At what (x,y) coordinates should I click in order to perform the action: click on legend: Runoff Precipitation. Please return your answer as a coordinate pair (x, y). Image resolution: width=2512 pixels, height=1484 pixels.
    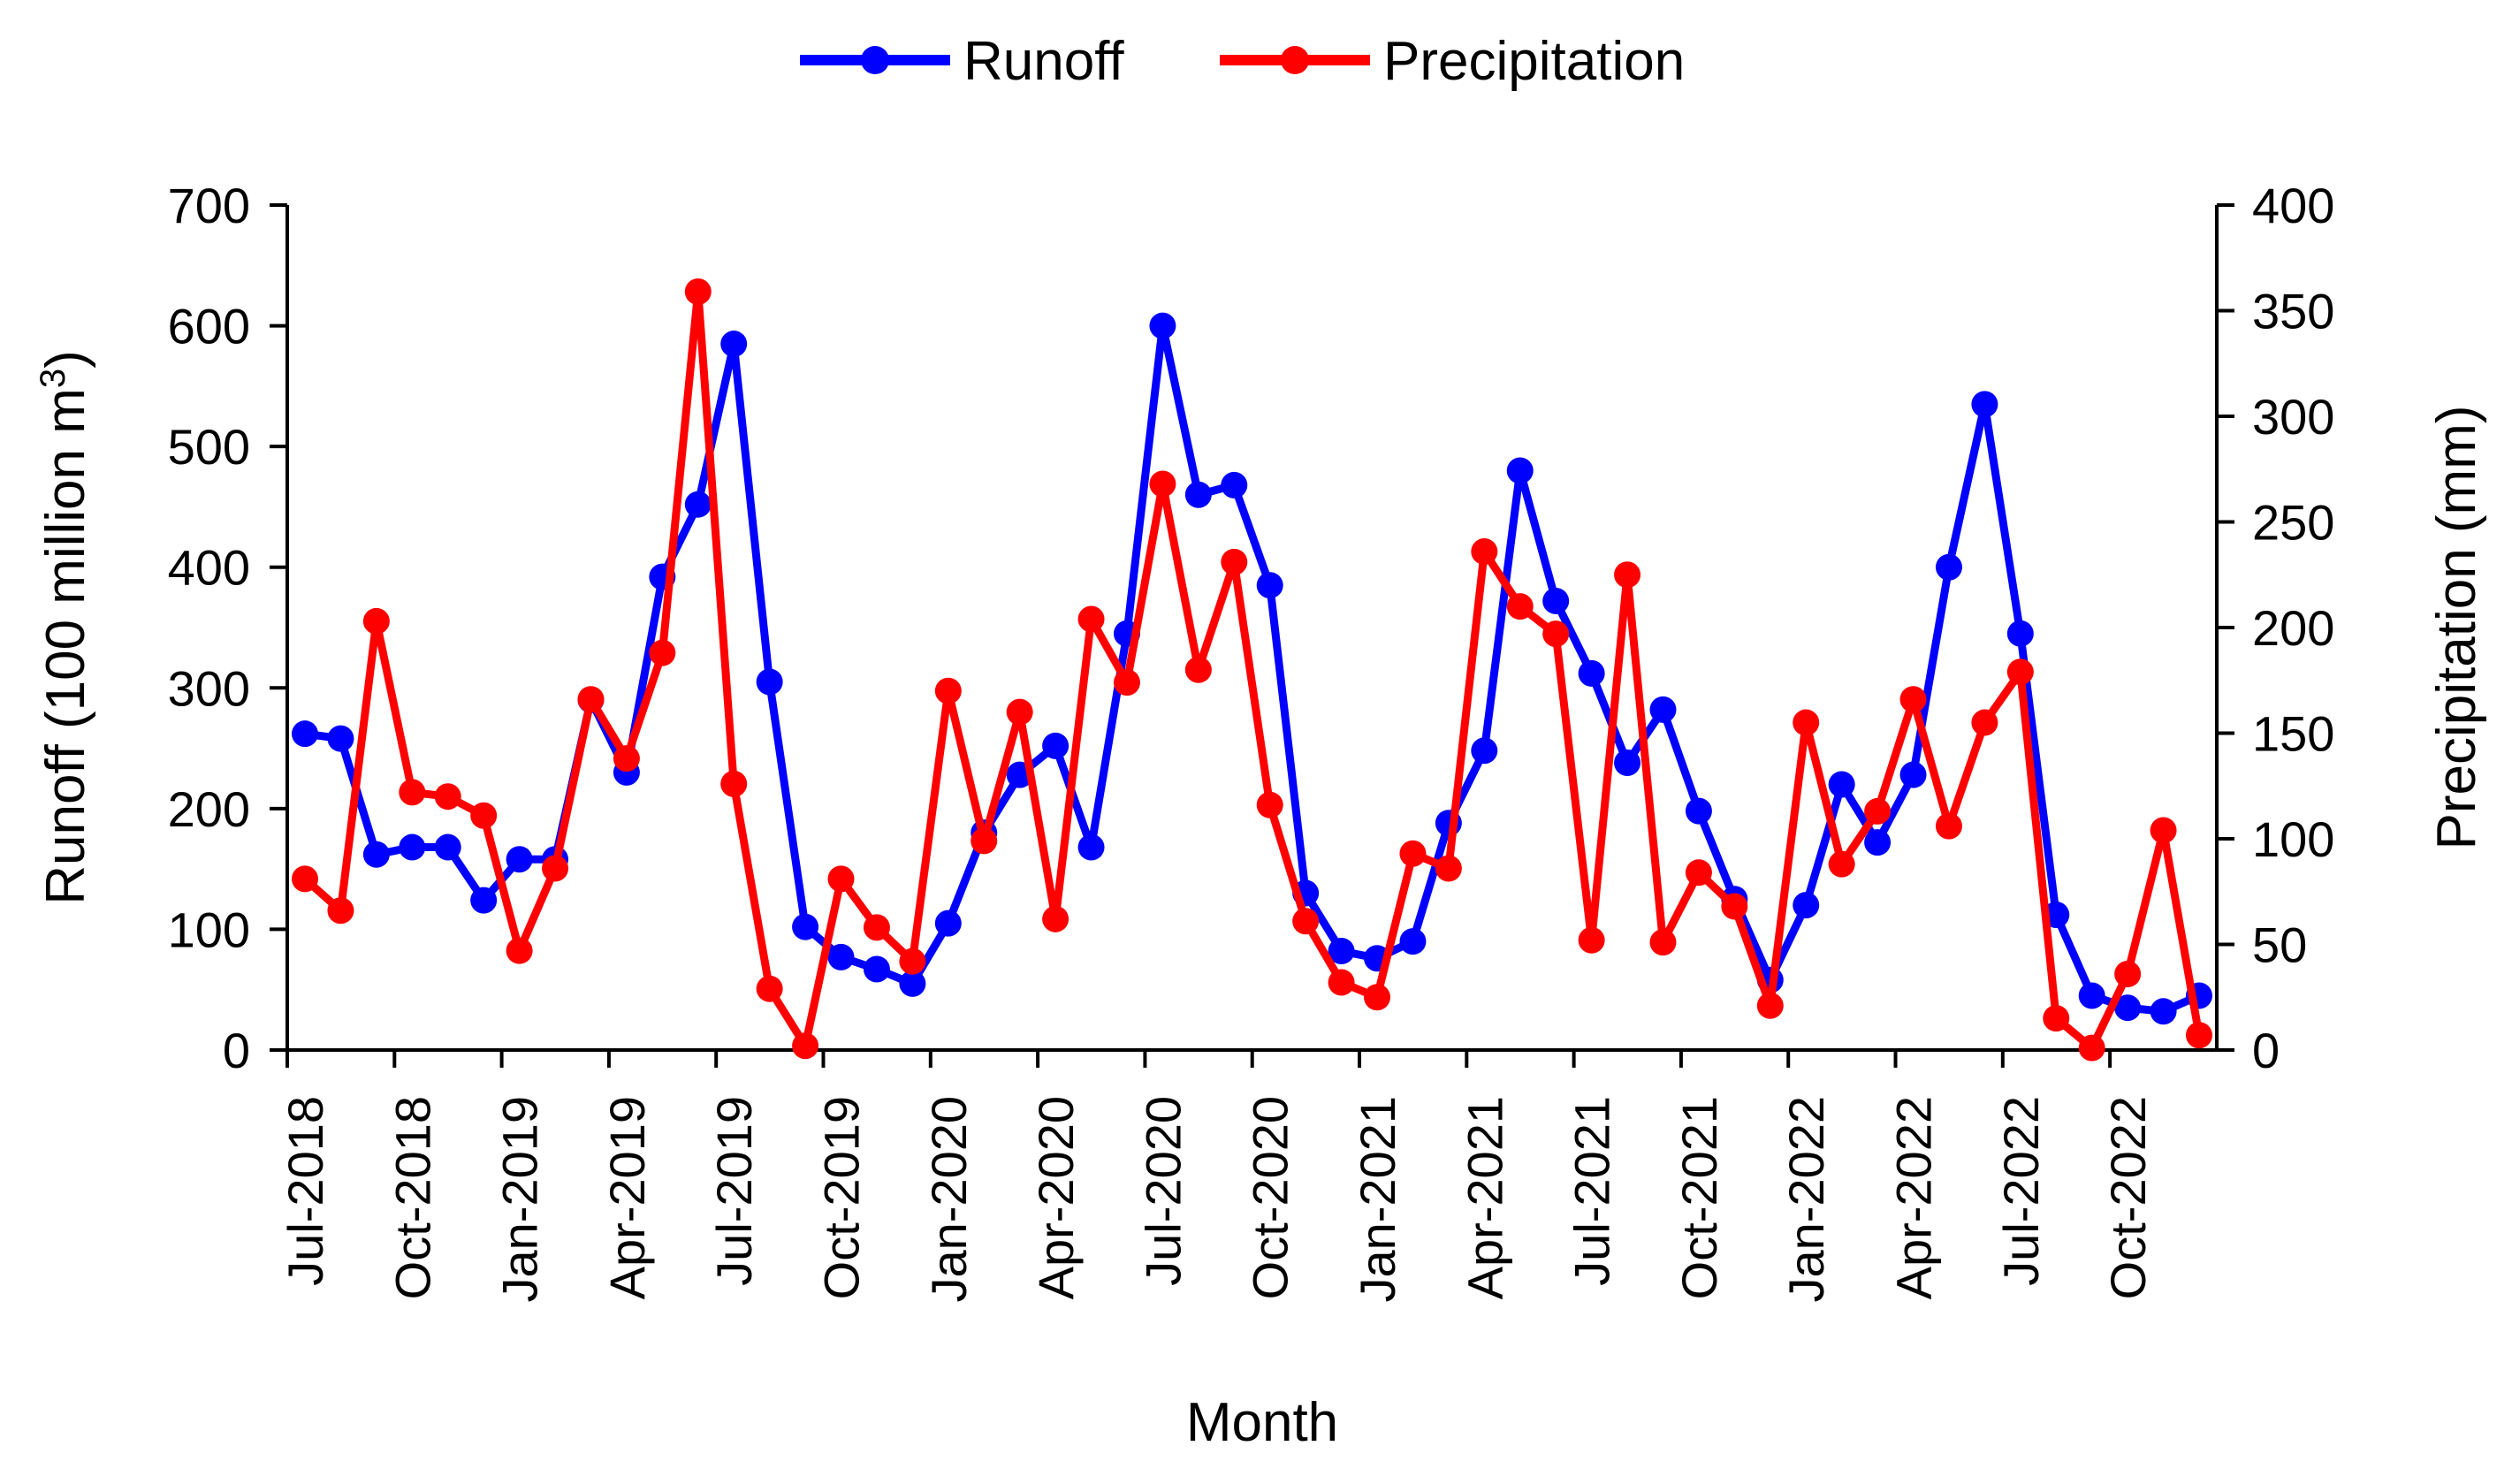
    Looking at the image, I should click on (1242, 61).